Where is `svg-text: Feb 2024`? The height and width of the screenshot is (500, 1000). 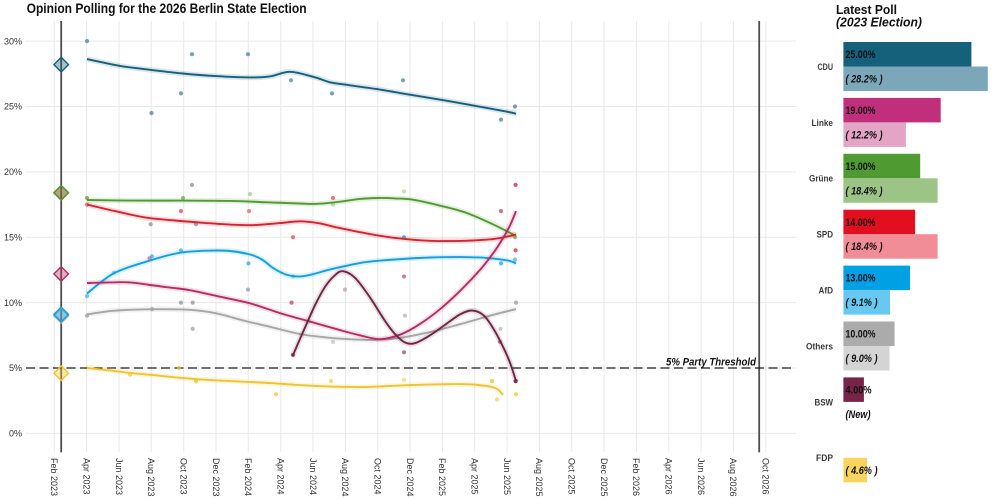
svg-text: Feb 2024 is located at coordinates (248, 477).